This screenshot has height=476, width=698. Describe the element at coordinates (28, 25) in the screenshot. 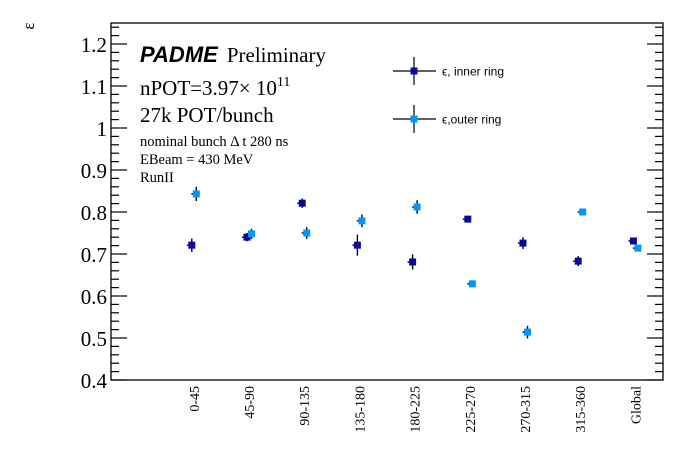

I see `y-axis-label: ε` at that location.